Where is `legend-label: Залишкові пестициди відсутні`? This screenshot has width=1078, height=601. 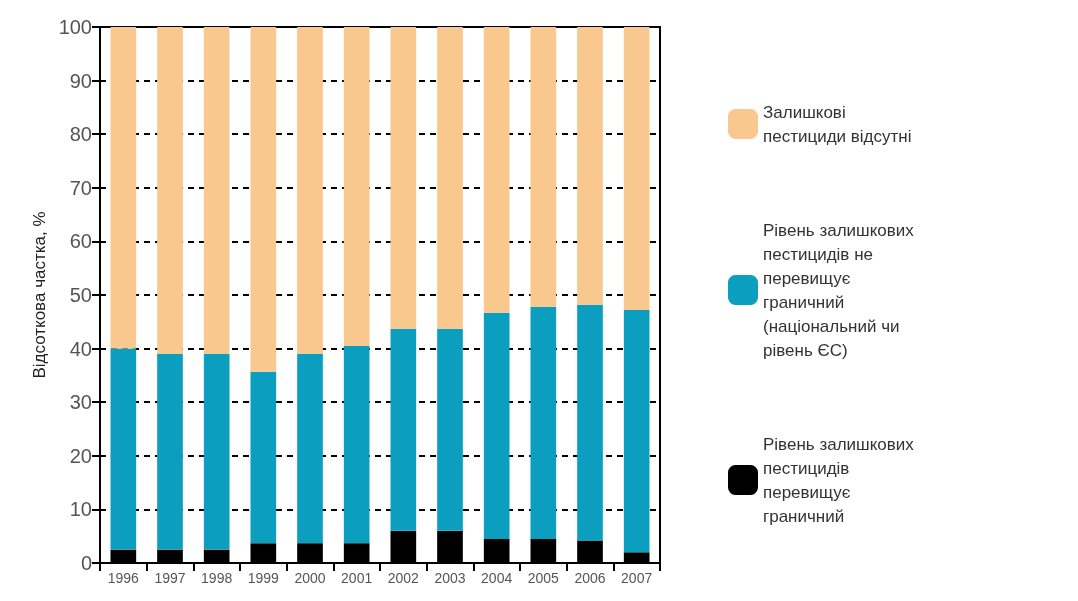
legend-label: Залишкові пестициди відсутні is located at coordinates (837, 124).